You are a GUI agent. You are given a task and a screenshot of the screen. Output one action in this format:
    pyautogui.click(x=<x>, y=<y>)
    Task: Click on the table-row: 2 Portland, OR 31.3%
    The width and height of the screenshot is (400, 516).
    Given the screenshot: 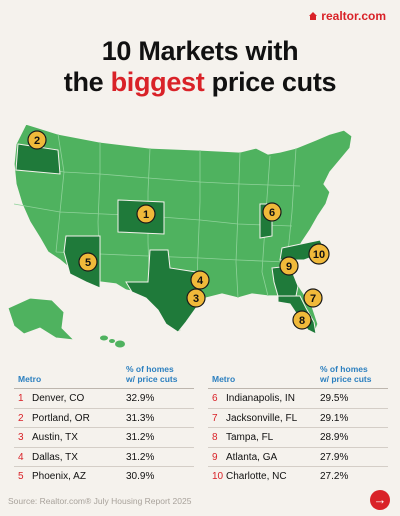 What is the action you would take?
    pyautogui.click(x=104, y=418)
    